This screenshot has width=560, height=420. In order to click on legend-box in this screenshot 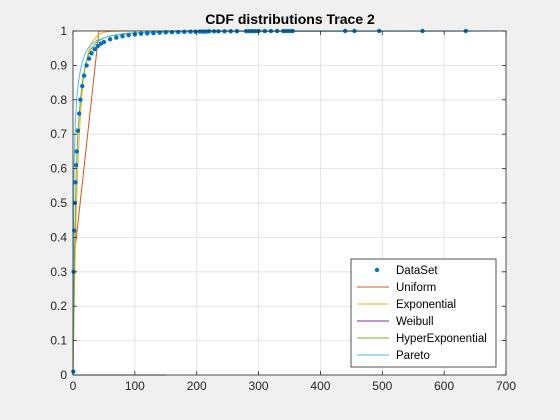, I will do `click(423, 313)`.